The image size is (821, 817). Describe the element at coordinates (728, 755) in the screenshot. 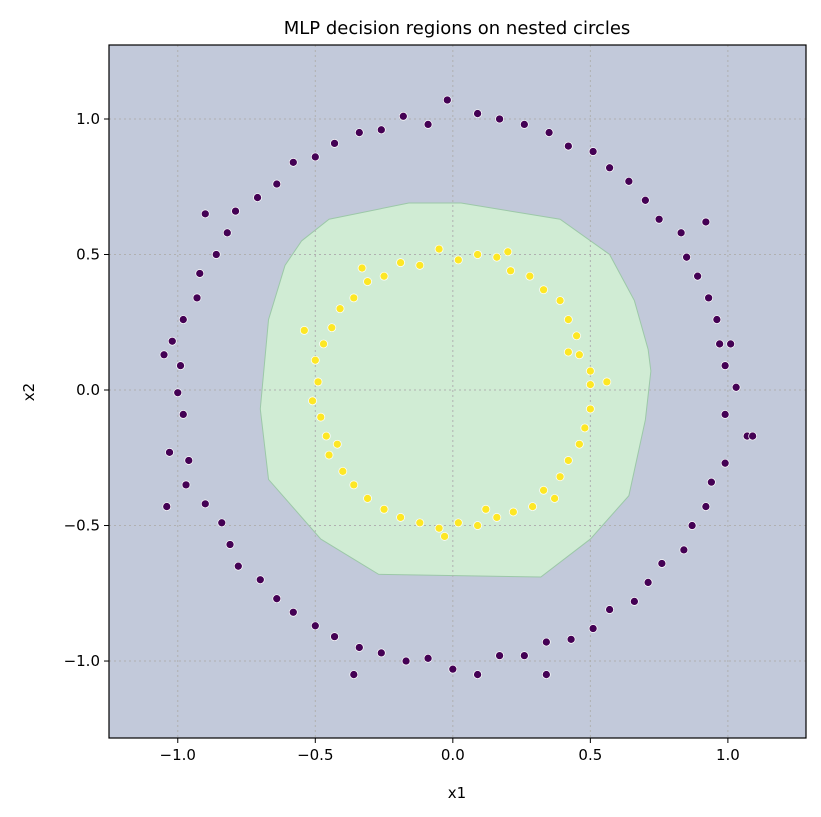

I see `x-tick-label: 1.0` at that location.